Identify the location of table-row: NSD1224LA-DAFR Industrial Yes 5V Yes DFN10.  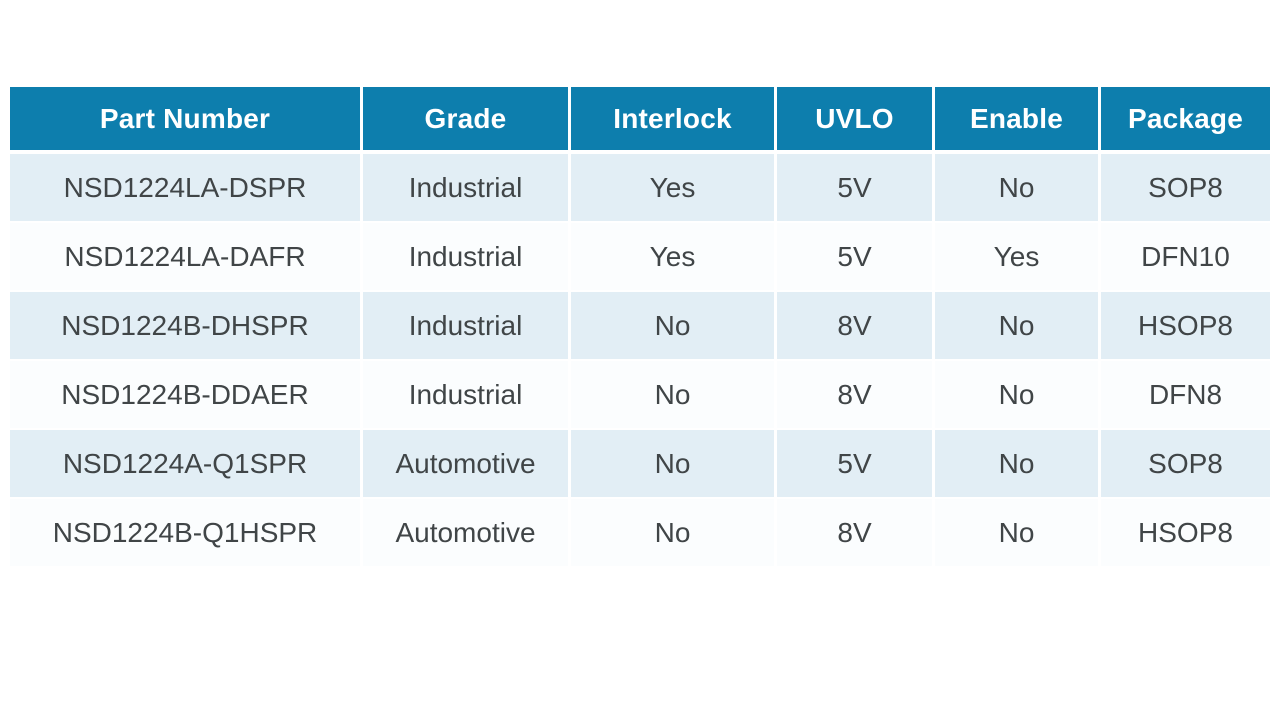
(640, 257).